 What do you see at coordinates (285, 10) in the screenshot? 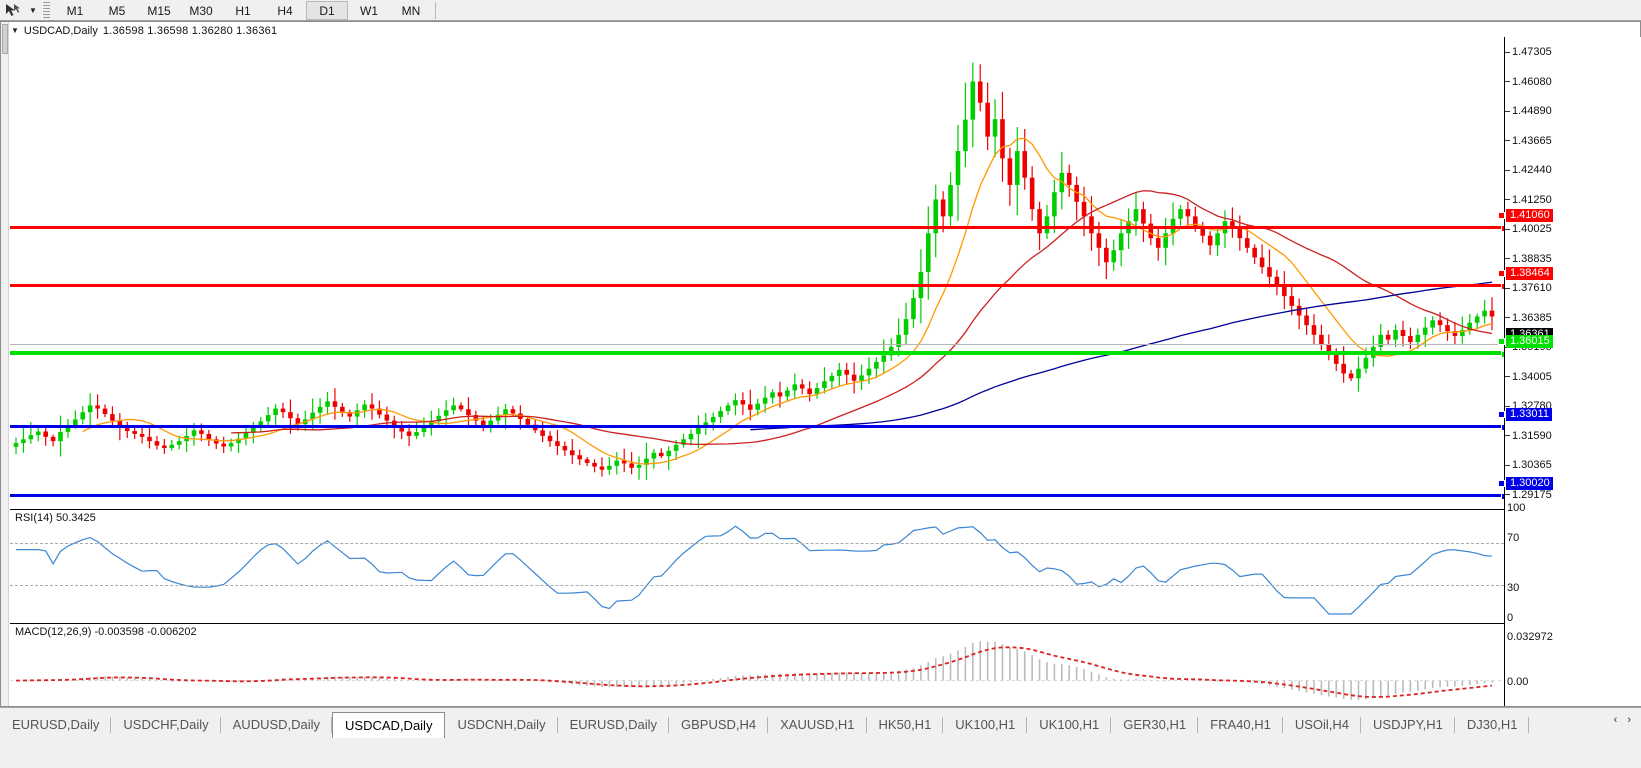
I see `timeframe-button-h4: H4` at bounding box center [285, 10].